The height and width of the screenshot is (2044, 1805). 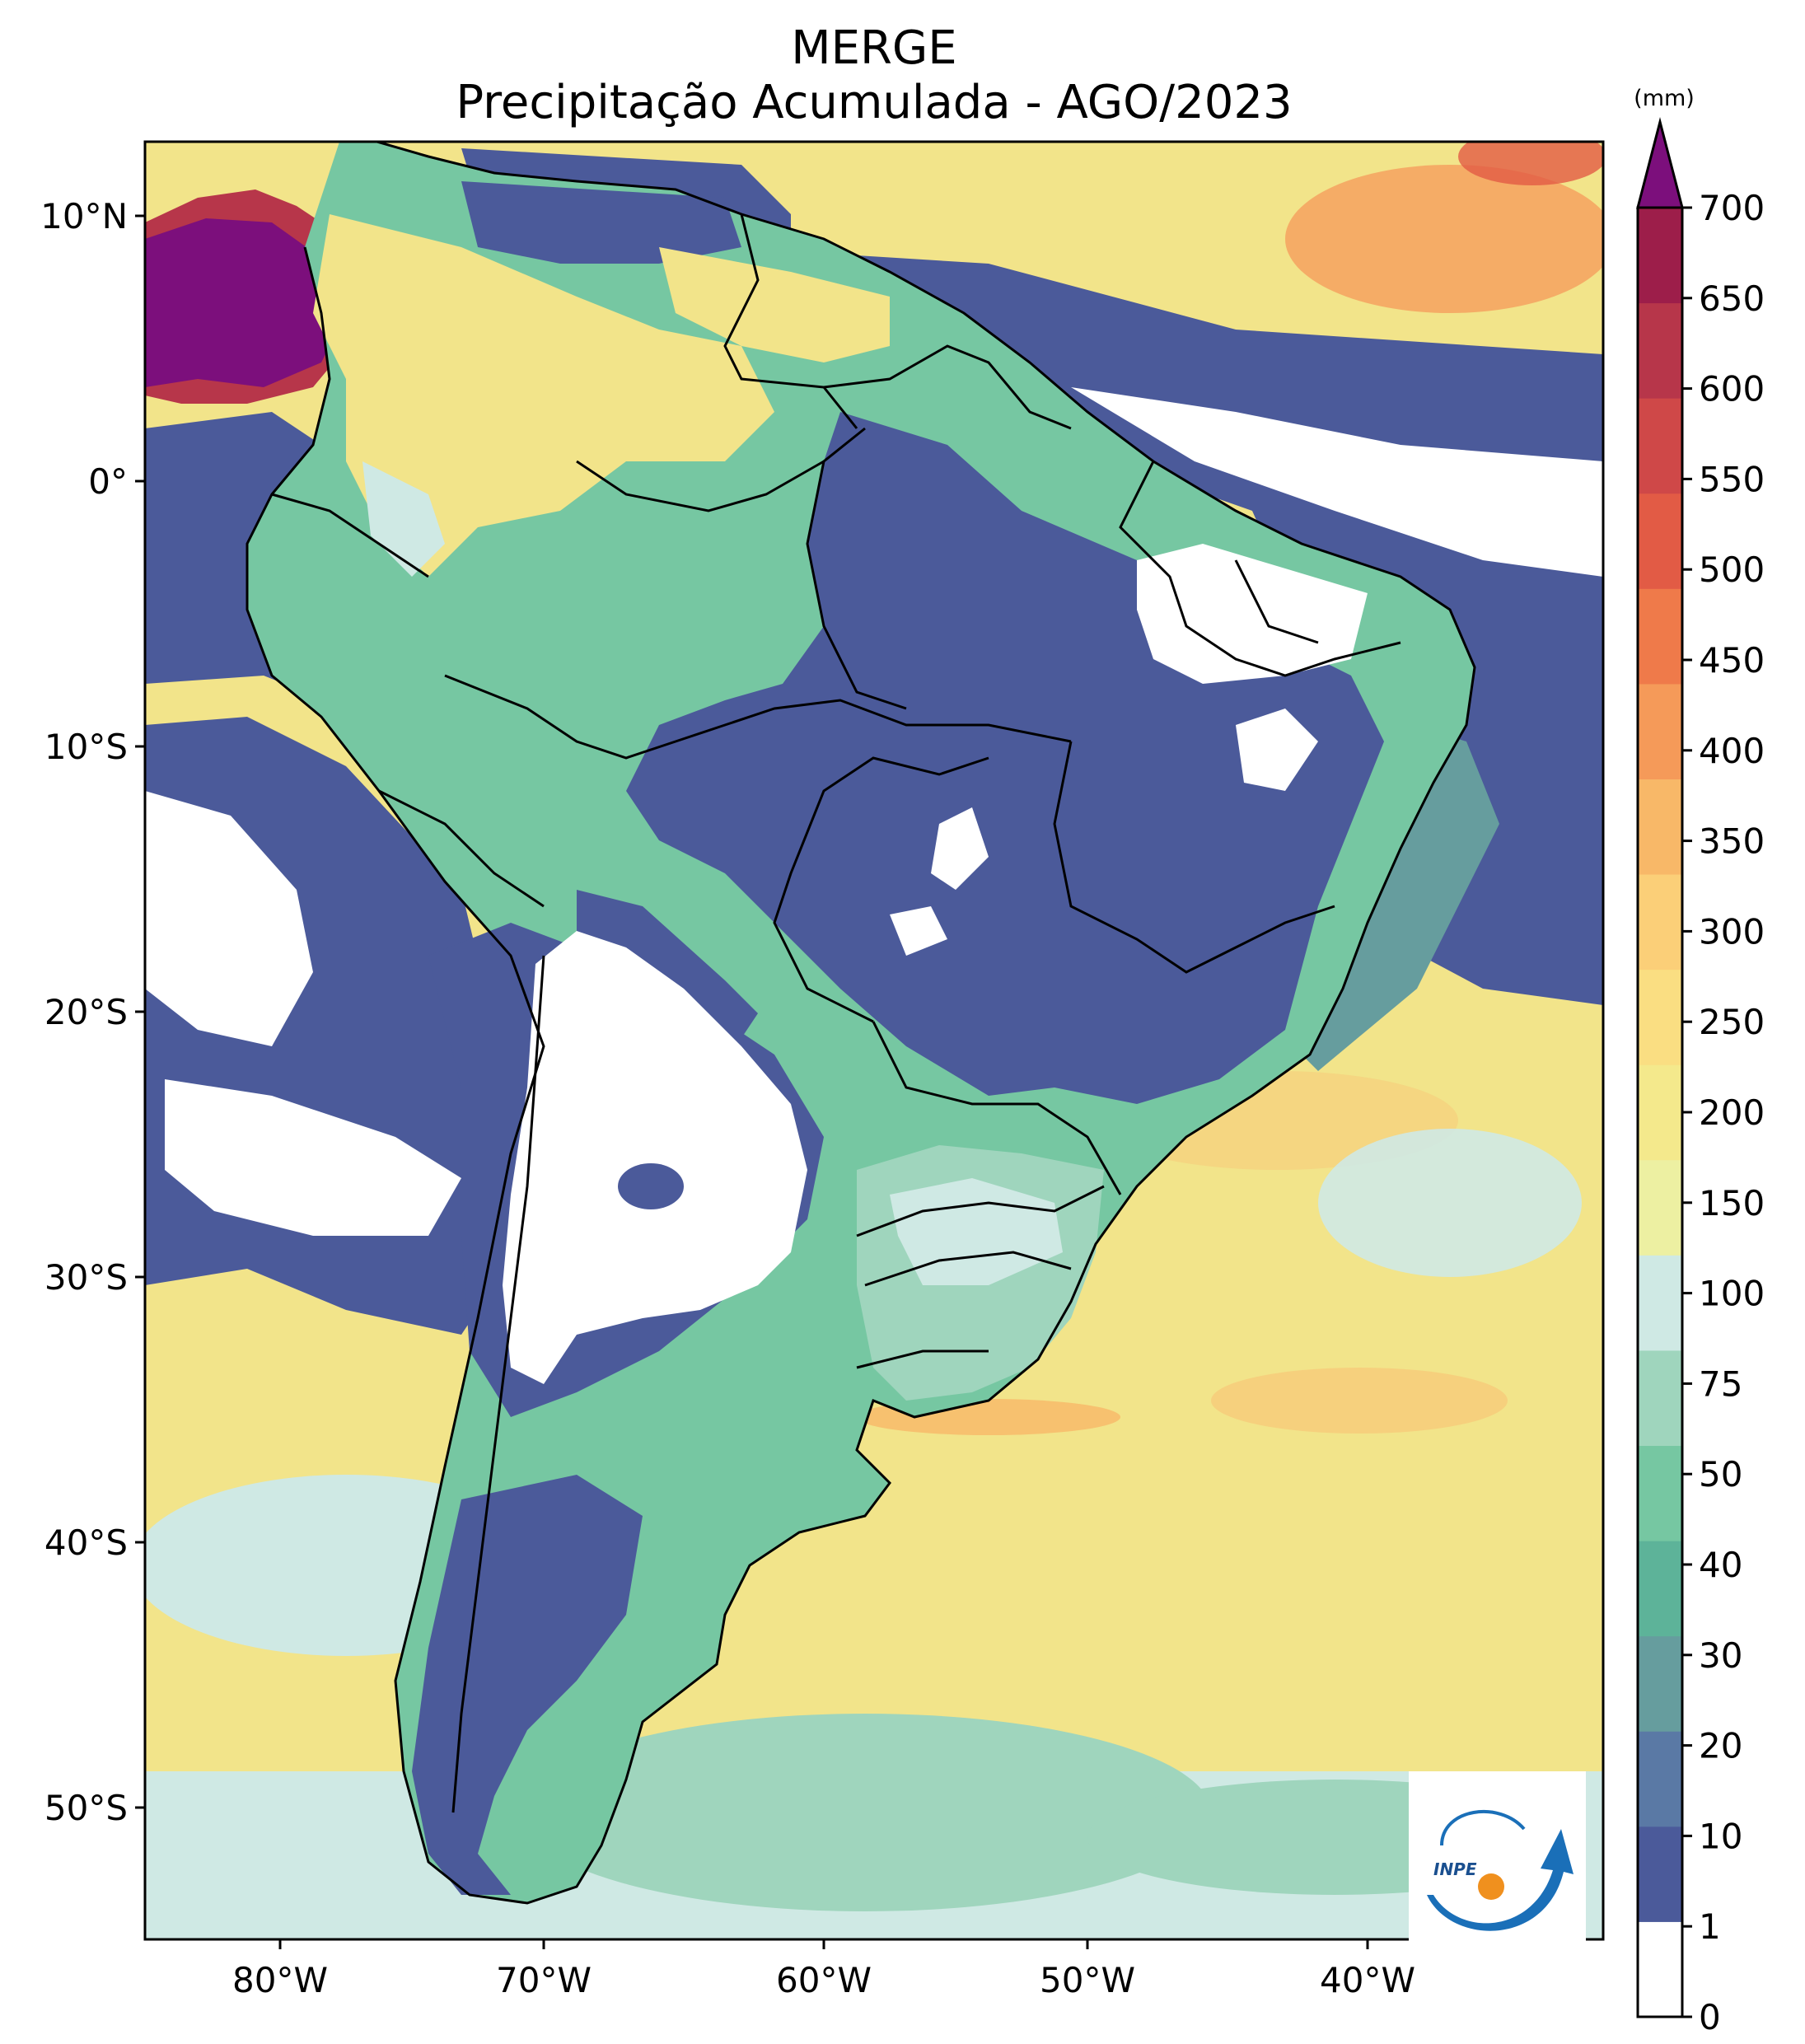 I want to click on inpe-logo-text: INPE, so click(x=1455, y=1869).